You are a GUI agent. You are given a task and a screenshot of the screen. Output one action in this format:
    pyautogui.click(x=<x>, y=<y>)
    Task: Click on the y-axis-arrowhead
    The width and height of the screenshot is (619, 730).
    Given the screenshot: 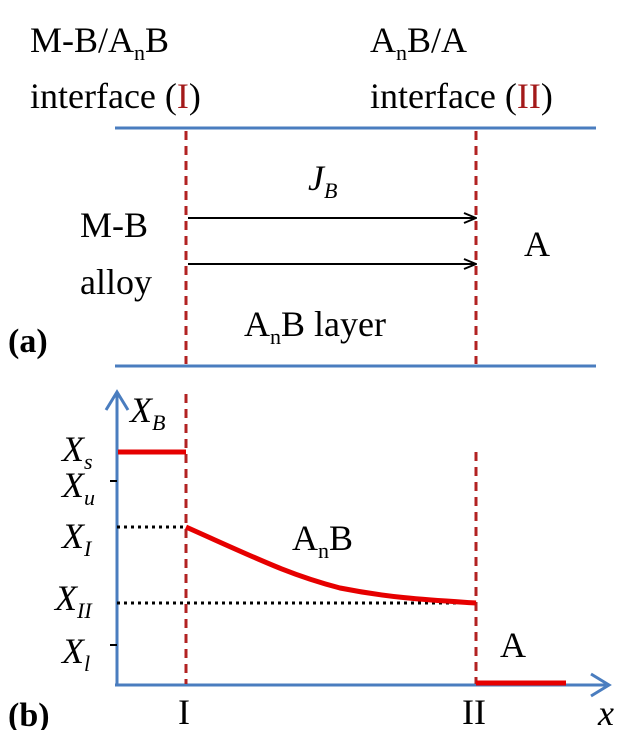 What is the action you would take?
    pyautogui.click(x=117, y=400)
    